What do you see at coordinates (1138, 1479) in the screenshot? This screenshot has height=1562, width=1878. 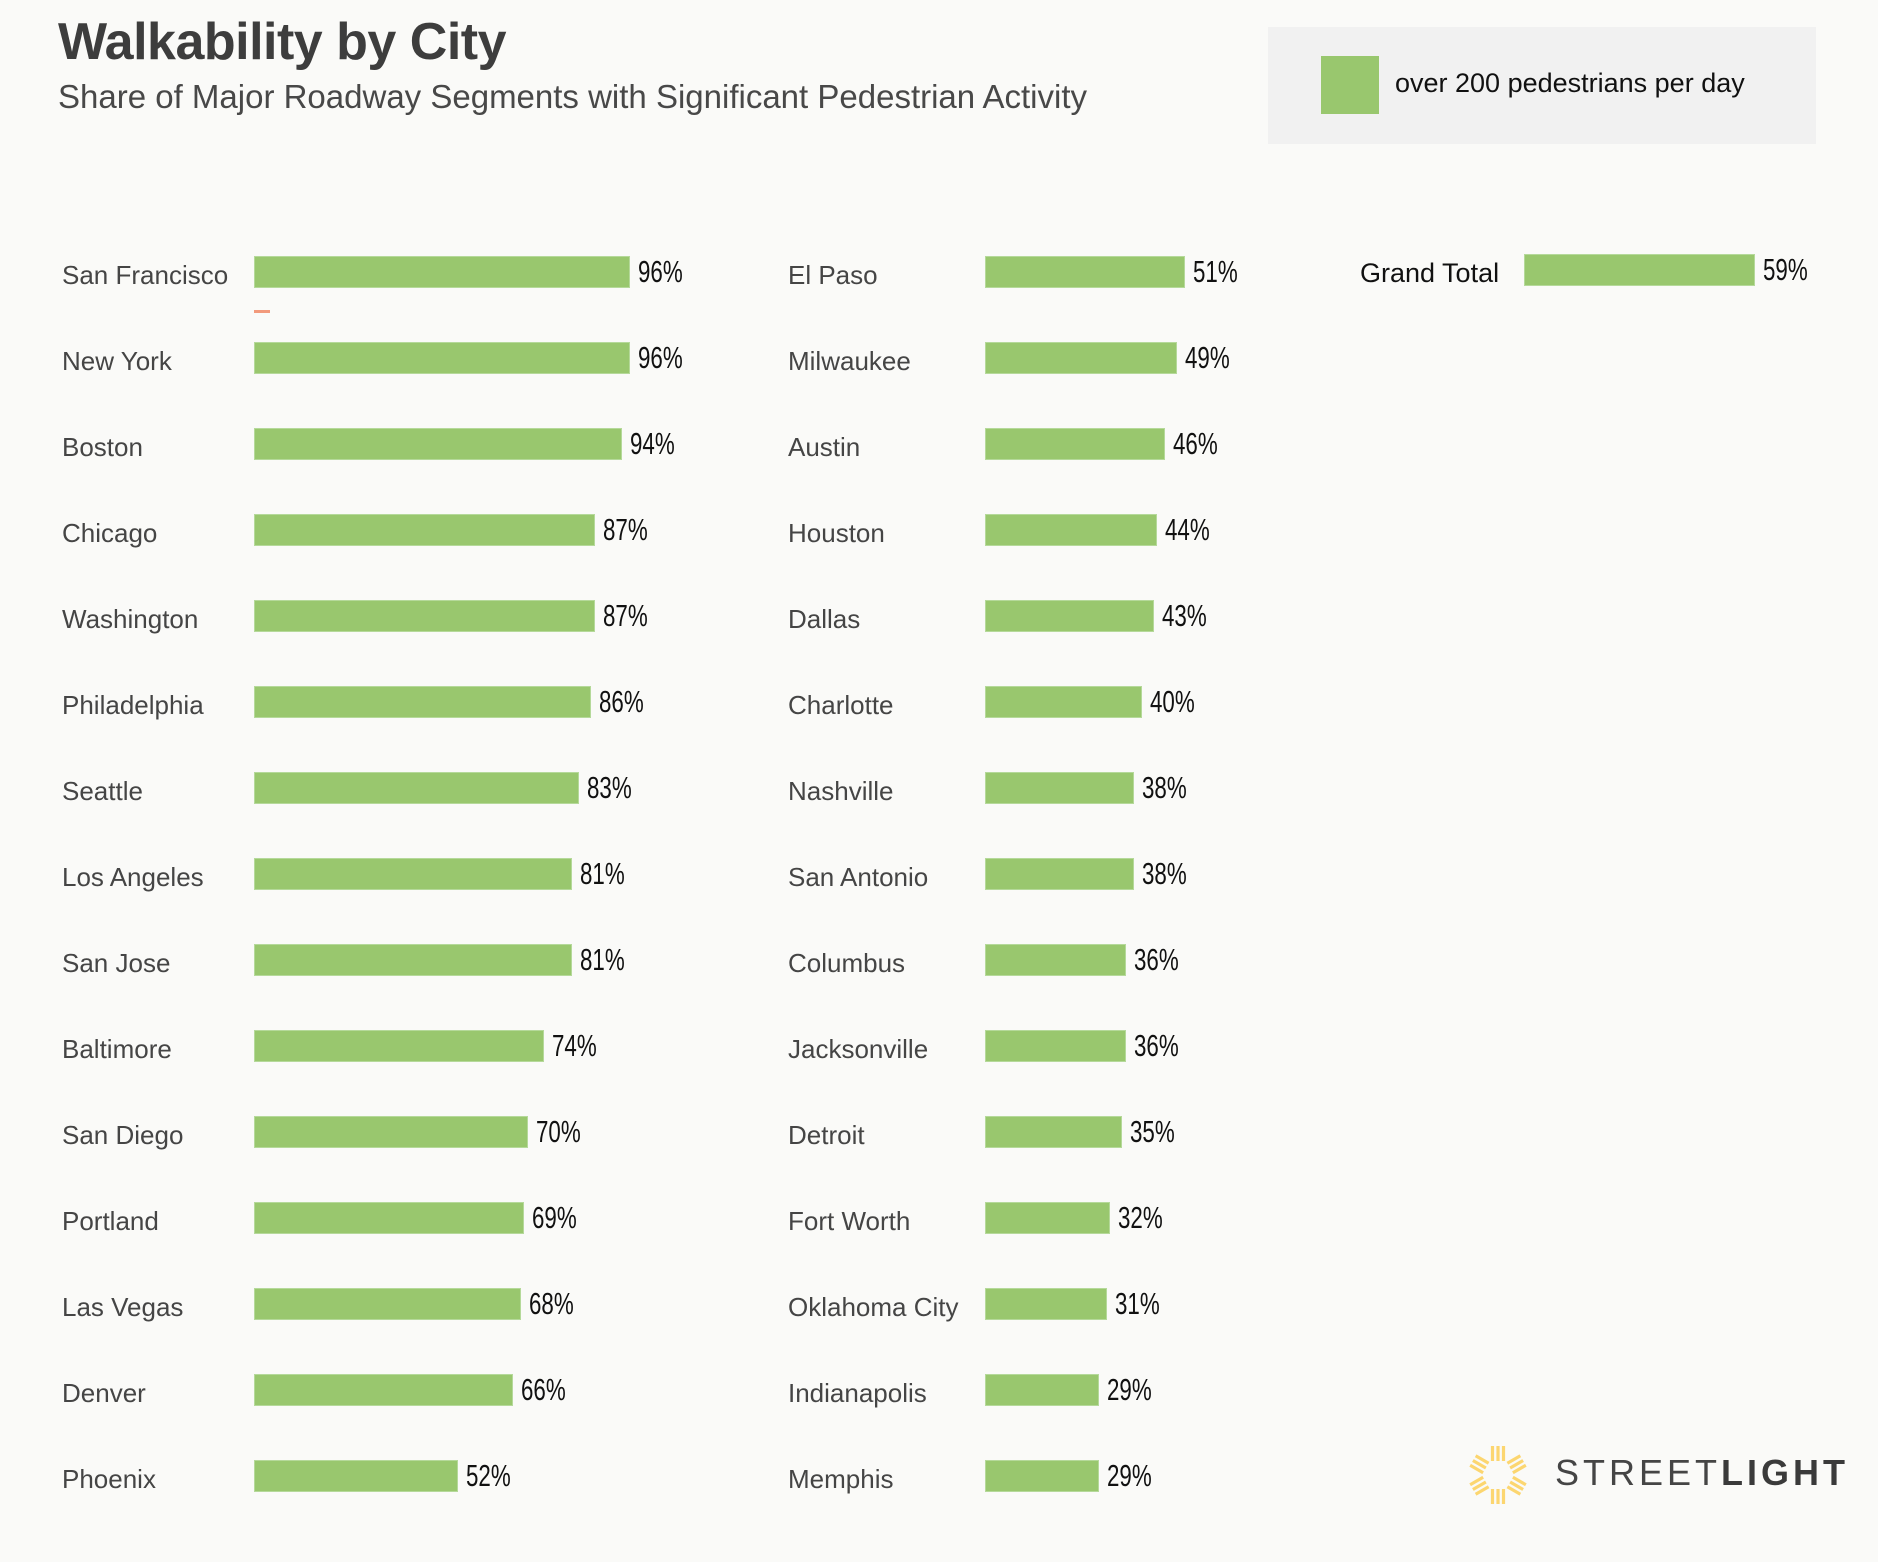 I see `bar-row: Memphis 29%` at bounding box center [1138, 1479].